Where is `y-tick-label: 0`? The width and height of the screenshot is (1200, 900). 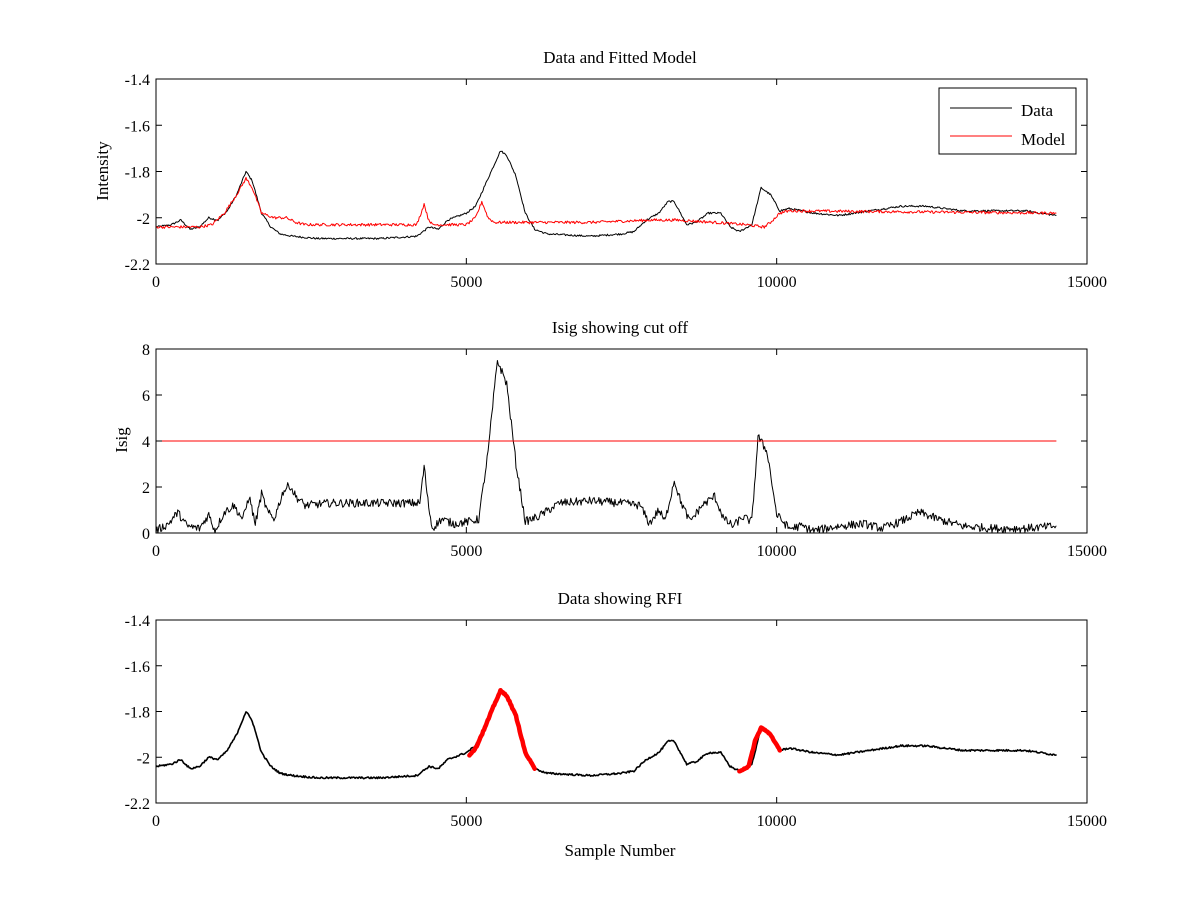 y-tick-label: 0 is located at coordinates (146, 534).